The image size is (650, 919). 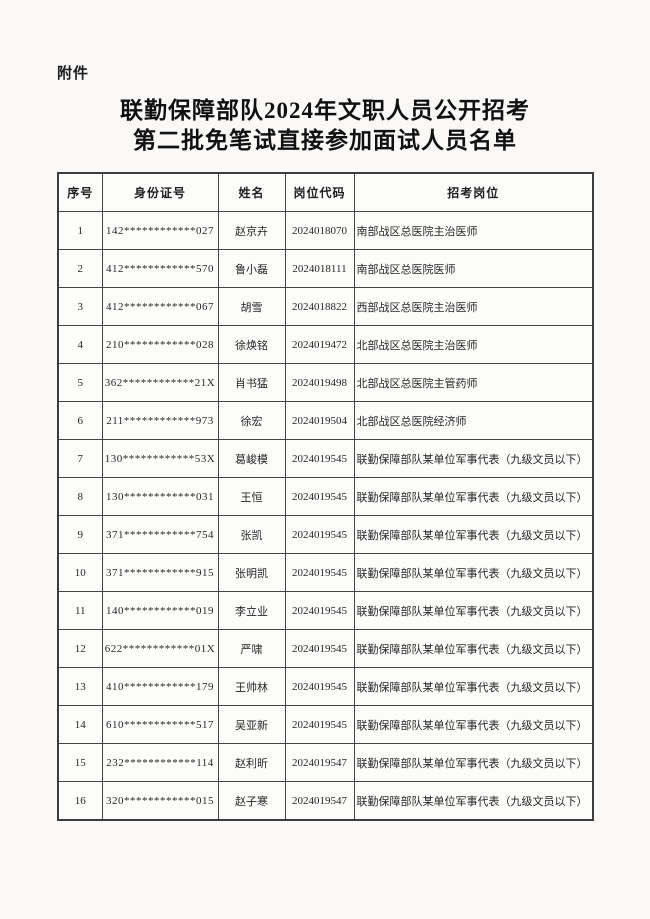 I want to click on id-number-cell: 410************179, so click(x=160, y=686).